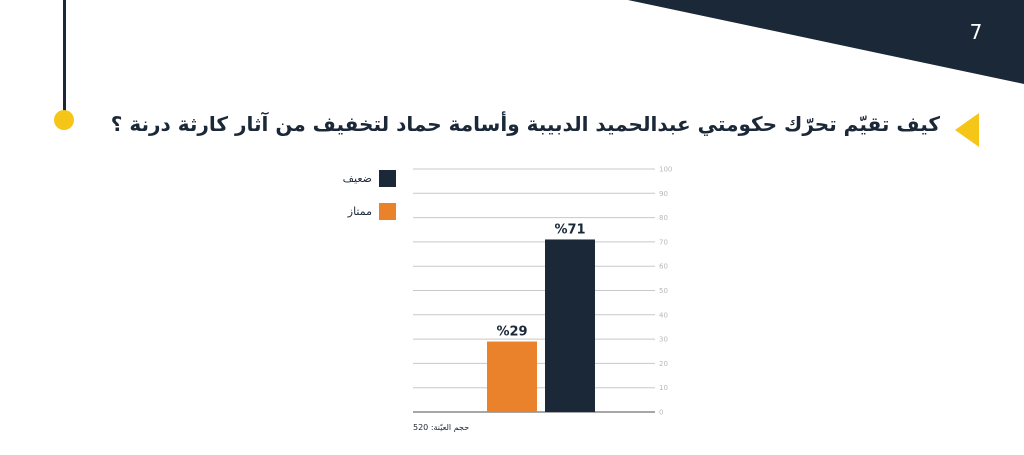  Describe the element at coordinates (441, 427) in the screenshot. I see `sample-size-note: حجم العيّنة: 520` at that location.